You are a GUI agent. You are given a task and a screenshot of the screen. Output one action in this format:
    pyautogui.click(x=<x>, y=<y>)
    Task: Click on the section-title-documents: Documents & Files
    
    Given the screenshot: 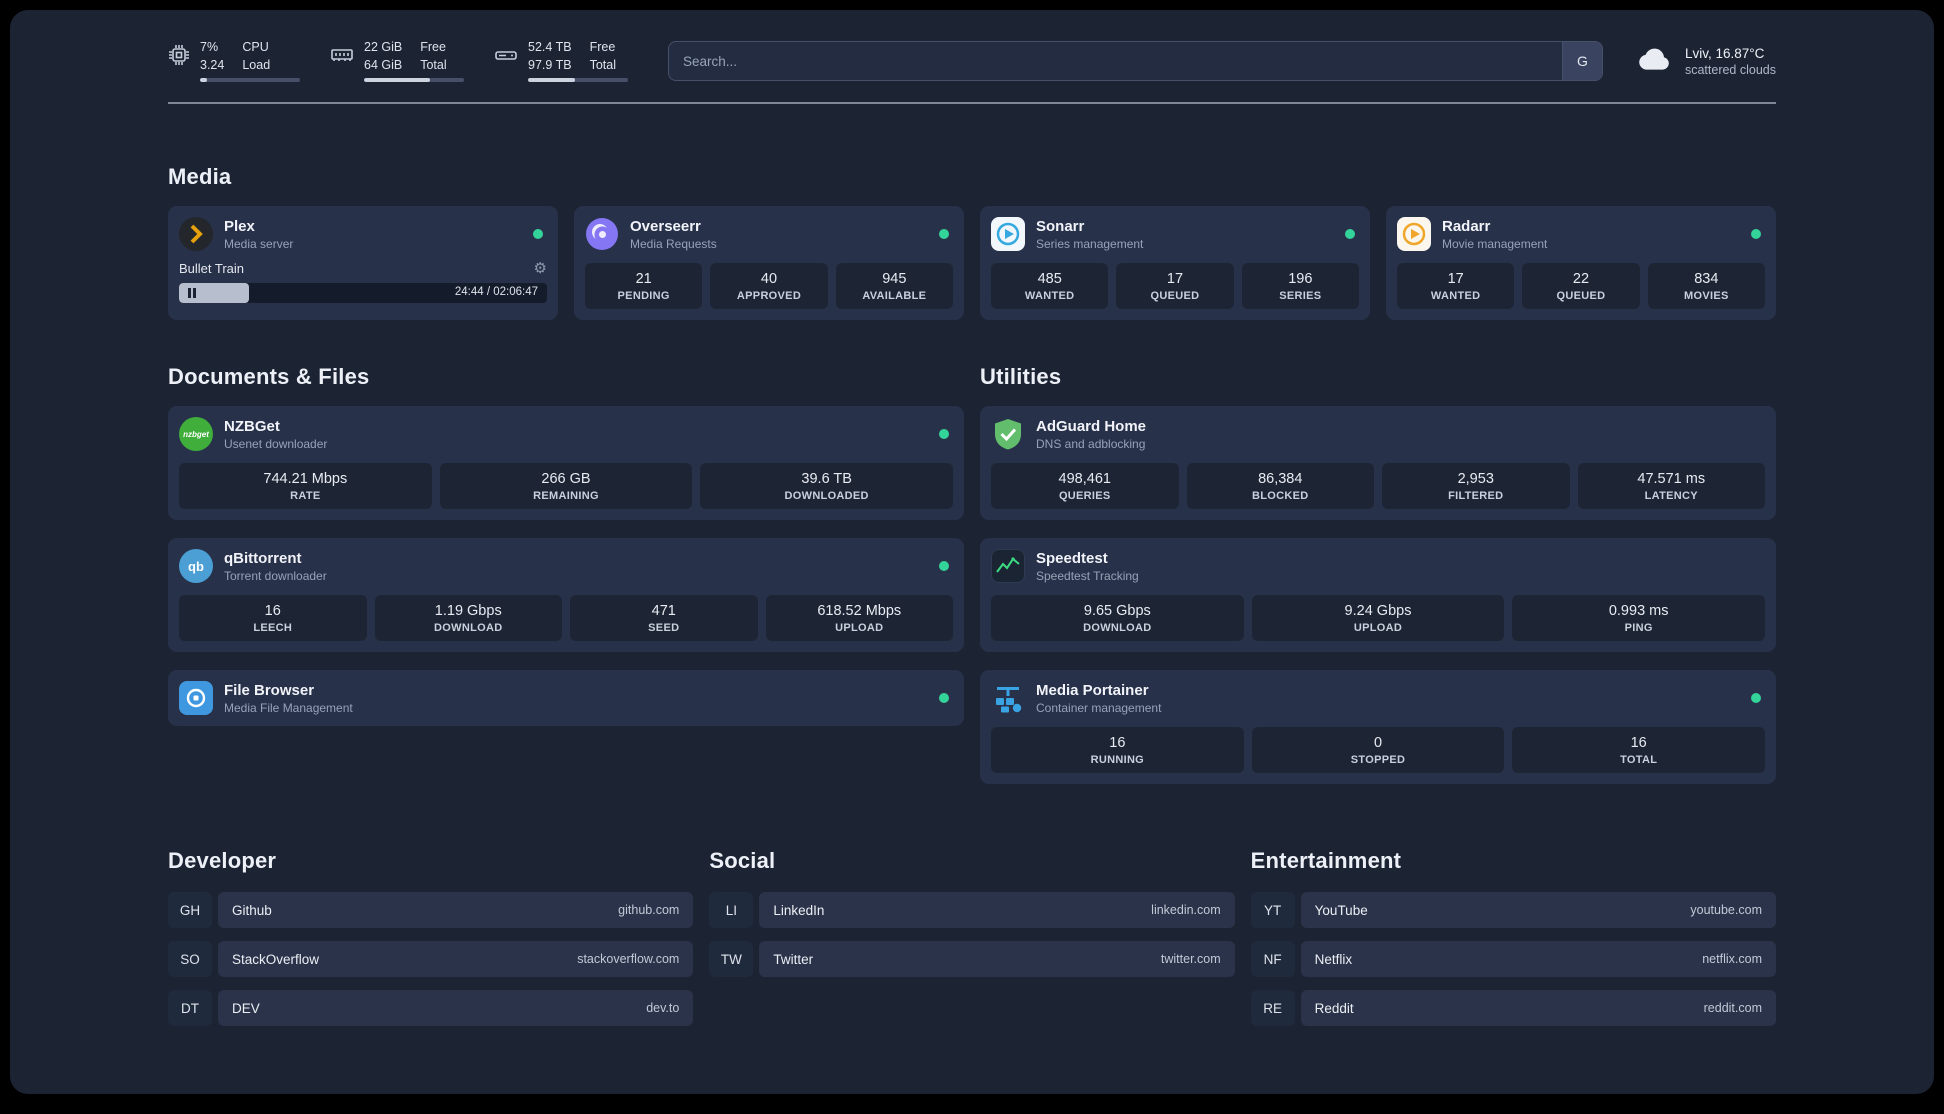 What is the action you would take?
    pyautogui.click(x=269, y=377)
    